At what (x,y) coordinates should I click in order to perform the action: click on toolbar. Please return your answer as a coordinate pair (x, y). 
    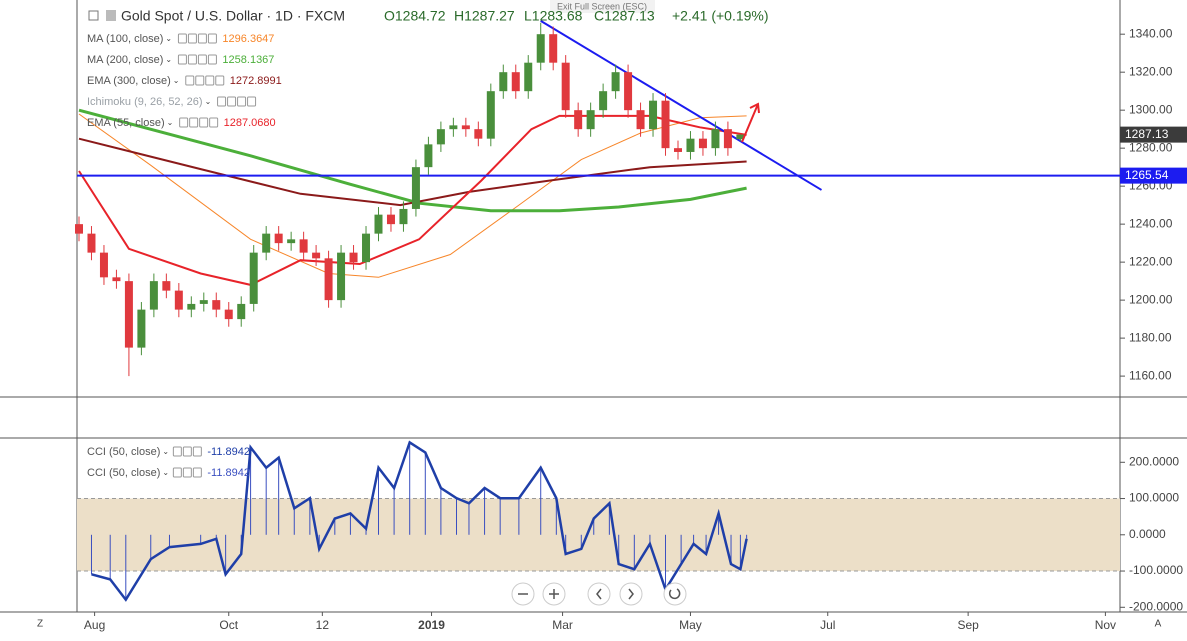
    Looking at the image, I should click on (599, 594).